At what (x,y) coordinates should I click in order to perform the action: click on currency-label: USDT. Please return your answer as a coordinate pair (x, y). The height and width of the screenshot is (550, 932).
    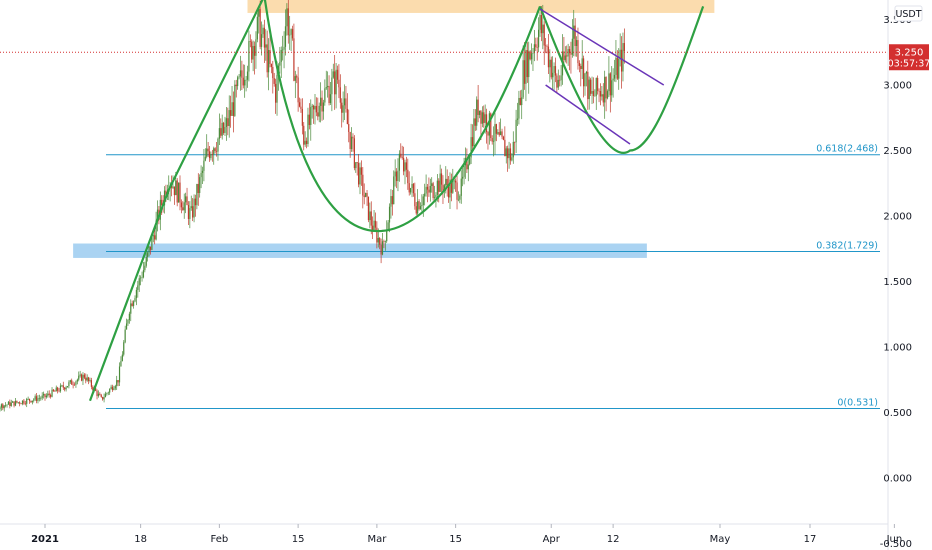
    Looking at the image, I should click on (908, 14).